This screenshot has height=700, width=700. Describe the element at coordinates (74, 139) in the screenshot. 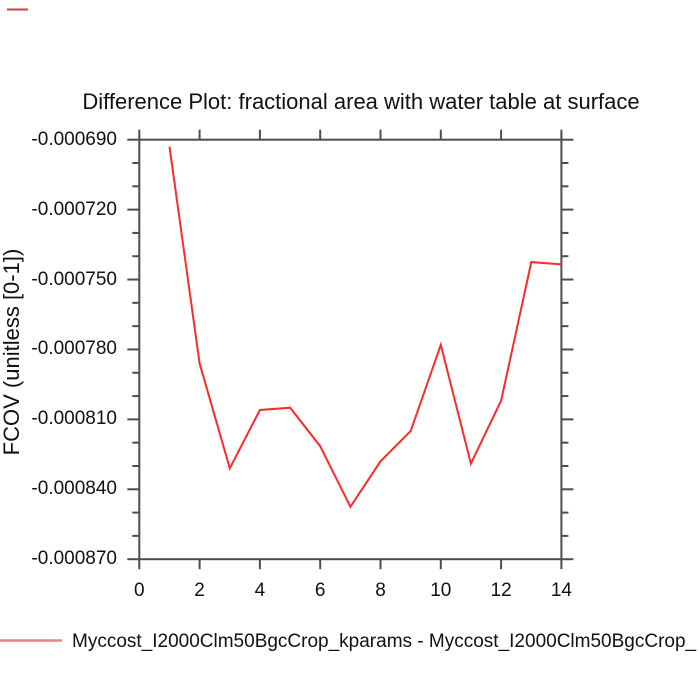

I see `y-tick-label: -0.000690` at that location.